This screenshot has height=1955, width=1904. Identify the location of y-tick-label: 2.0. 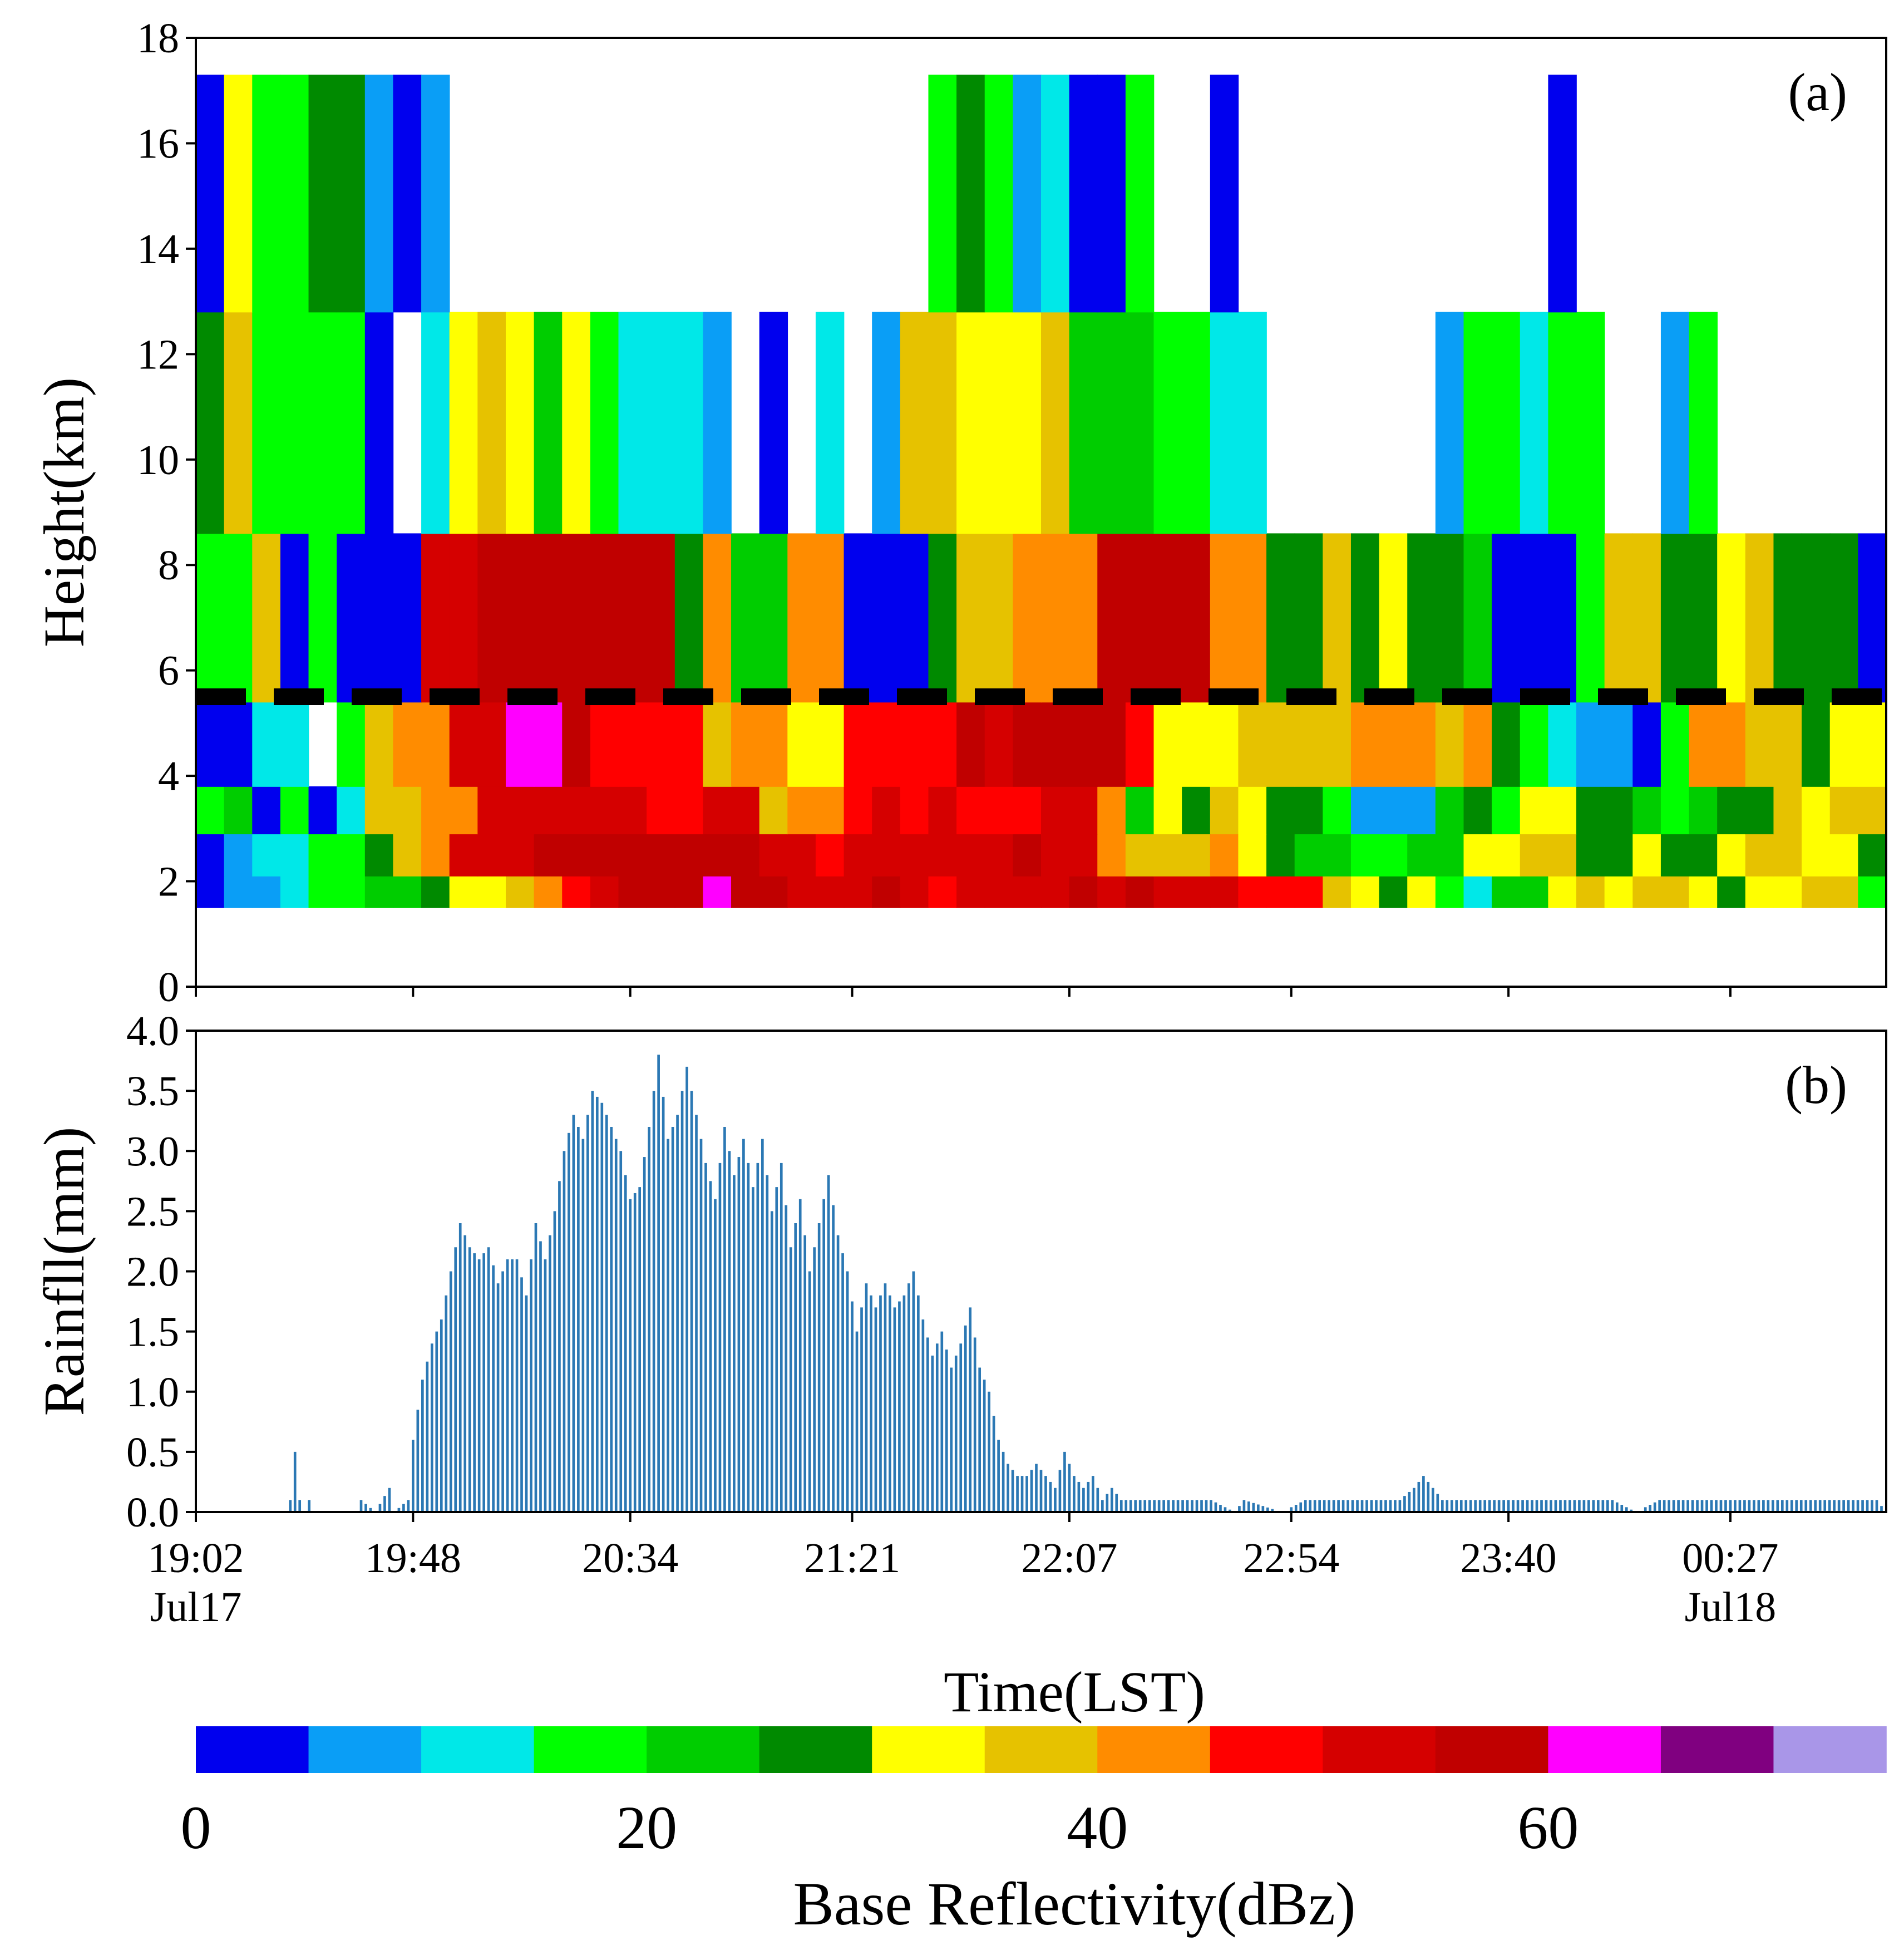
(153, 1273).